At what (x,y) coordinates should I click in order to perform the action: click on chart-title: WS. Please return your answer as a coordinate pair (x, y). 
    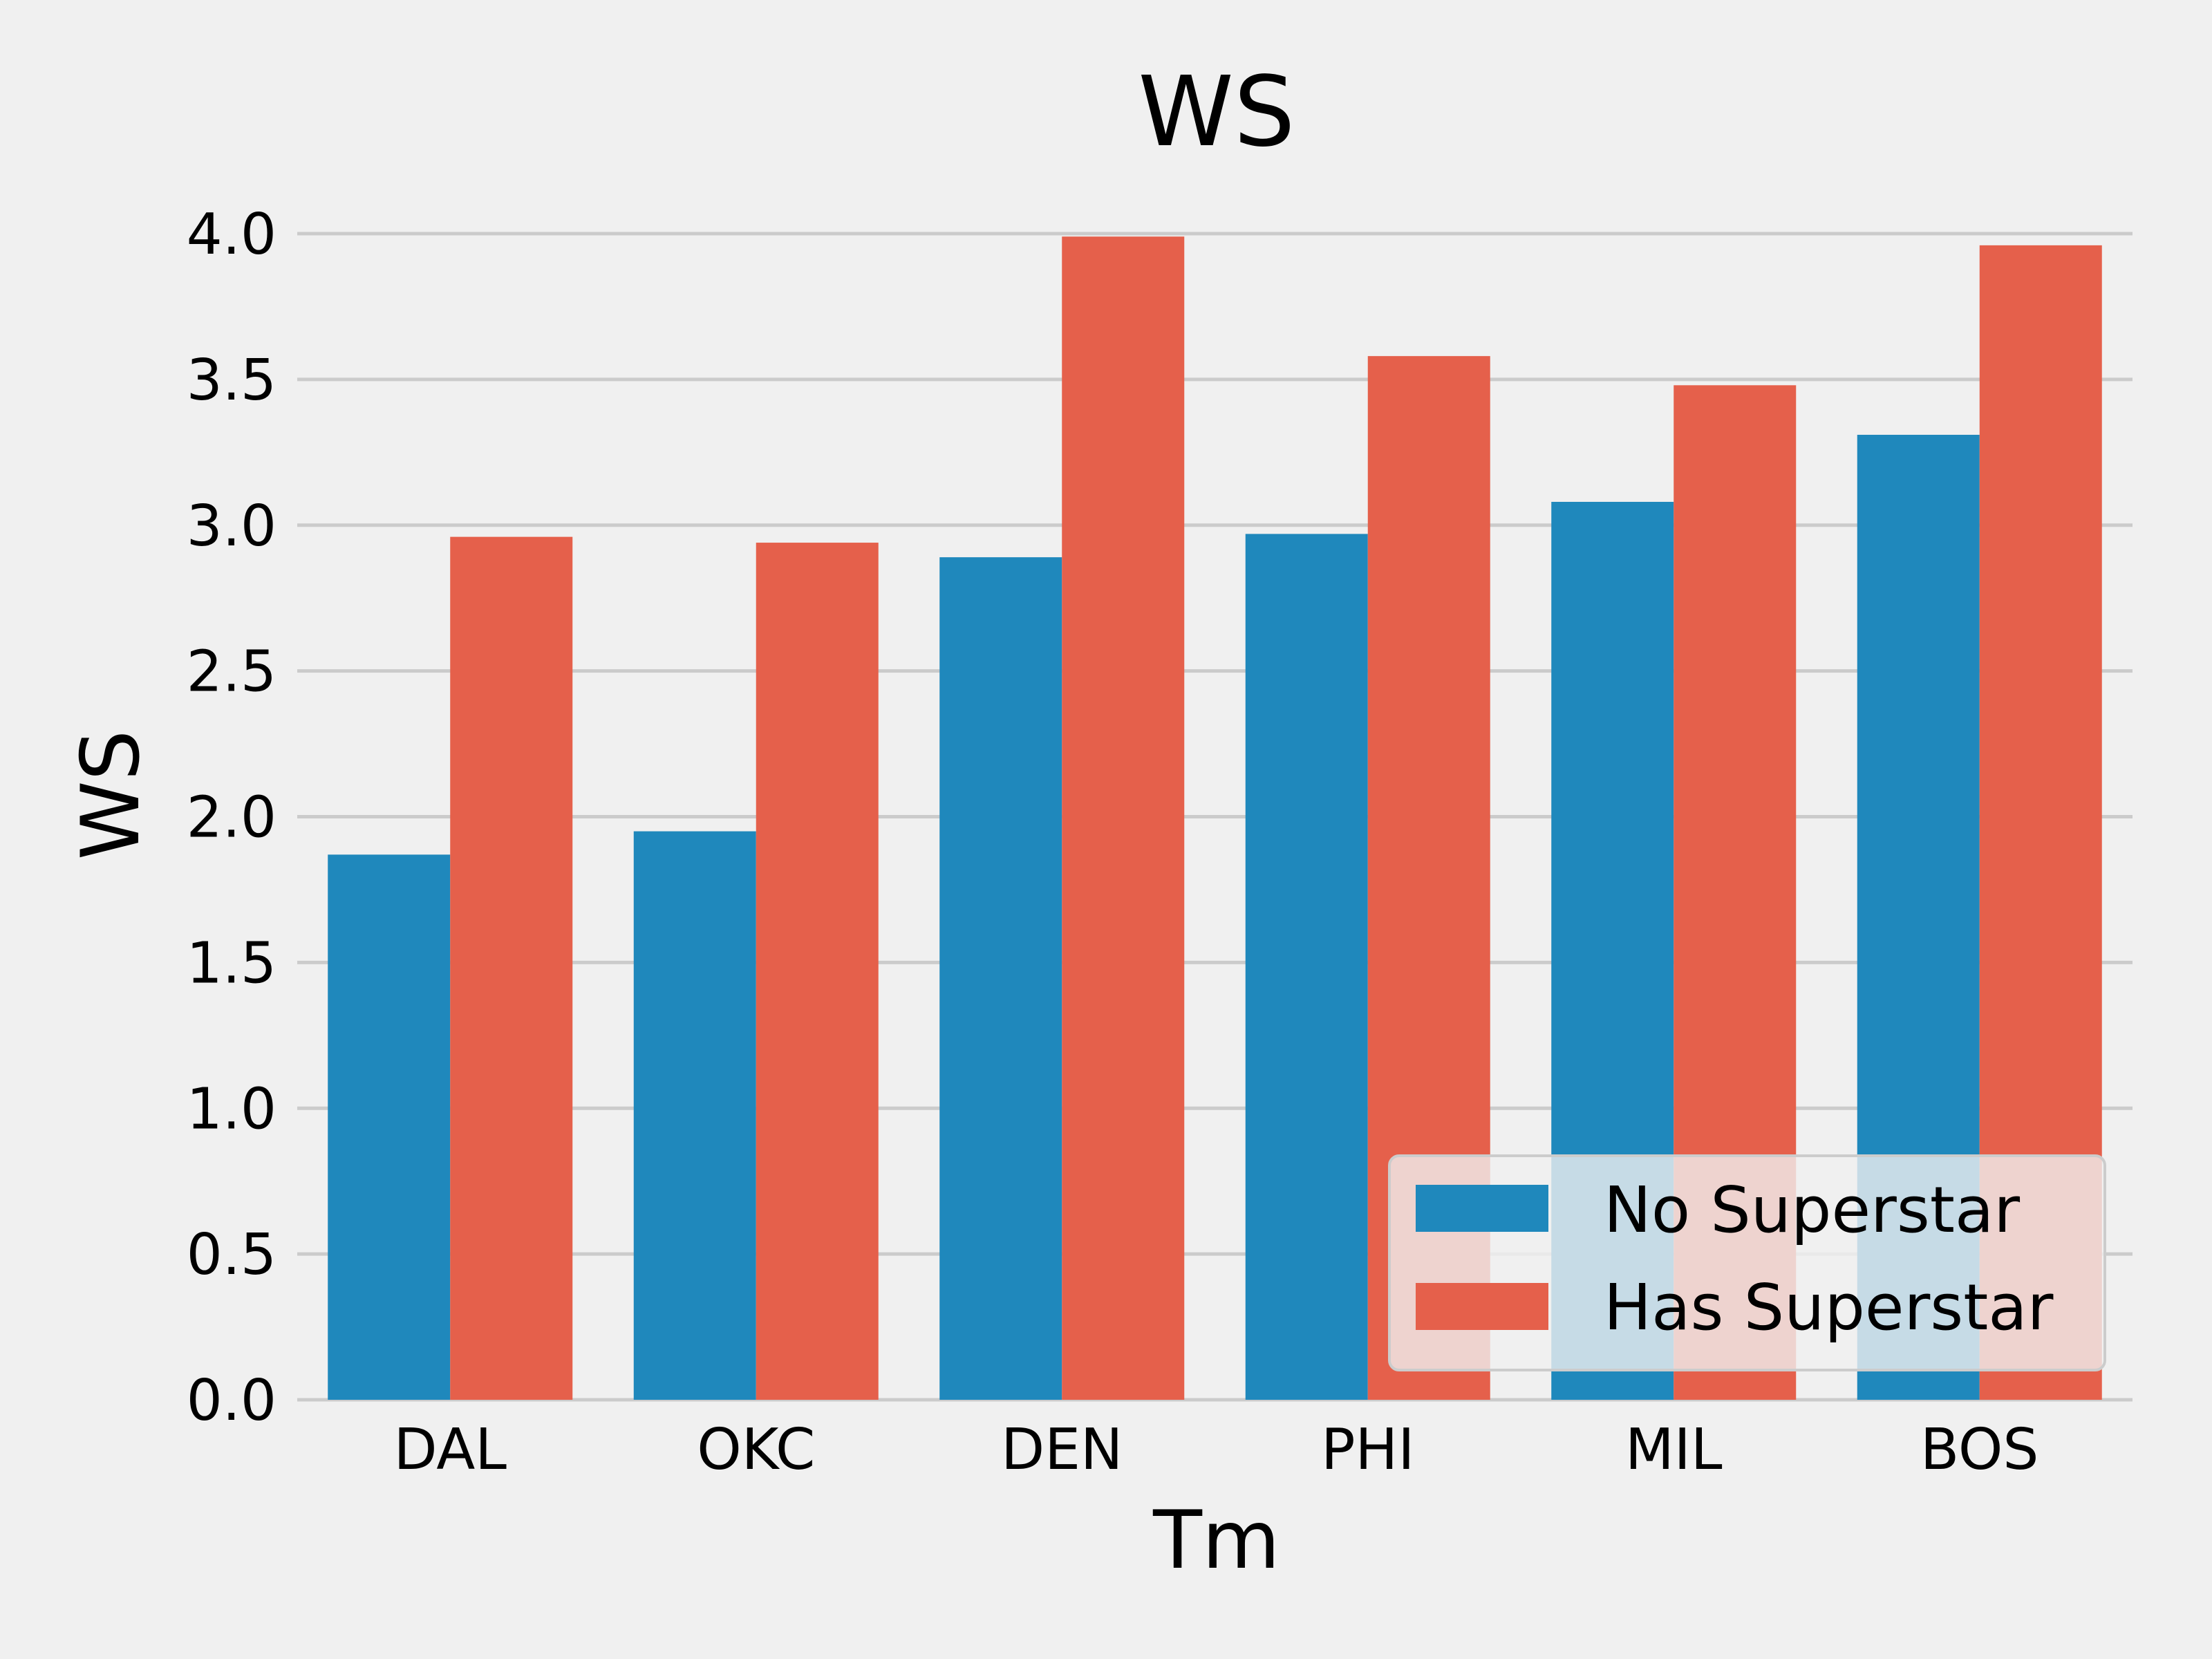
    Looking at the image, I should click on (1216, 112).